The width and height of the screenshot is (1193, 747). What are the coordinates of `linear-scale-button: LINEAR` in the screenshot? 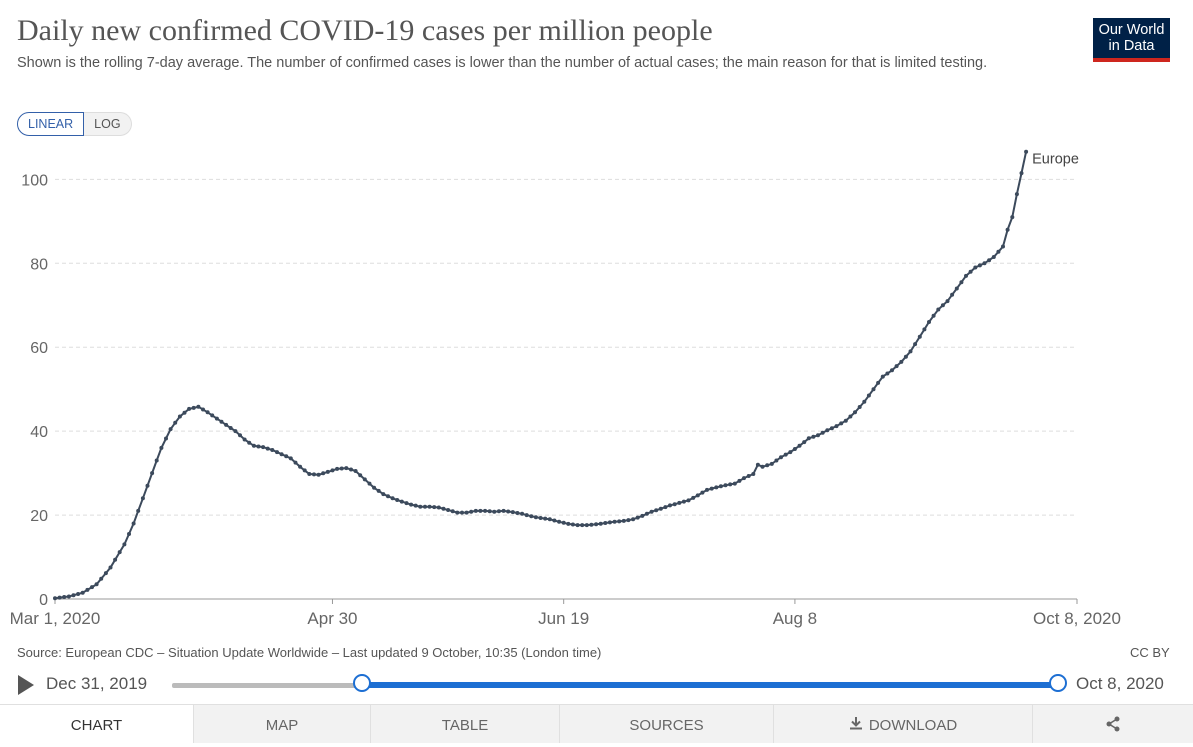 It's located at (51, 124).